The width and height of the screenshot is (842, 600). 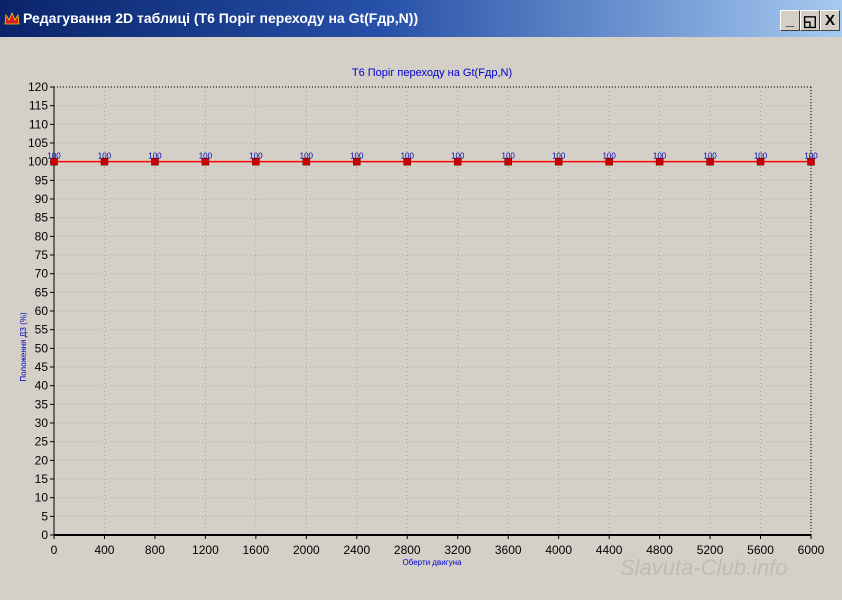 What do you see at coordinates (256, 550) in the screenshot?
I see `x-tick-label: 1600` at bounding box center [256, 550].